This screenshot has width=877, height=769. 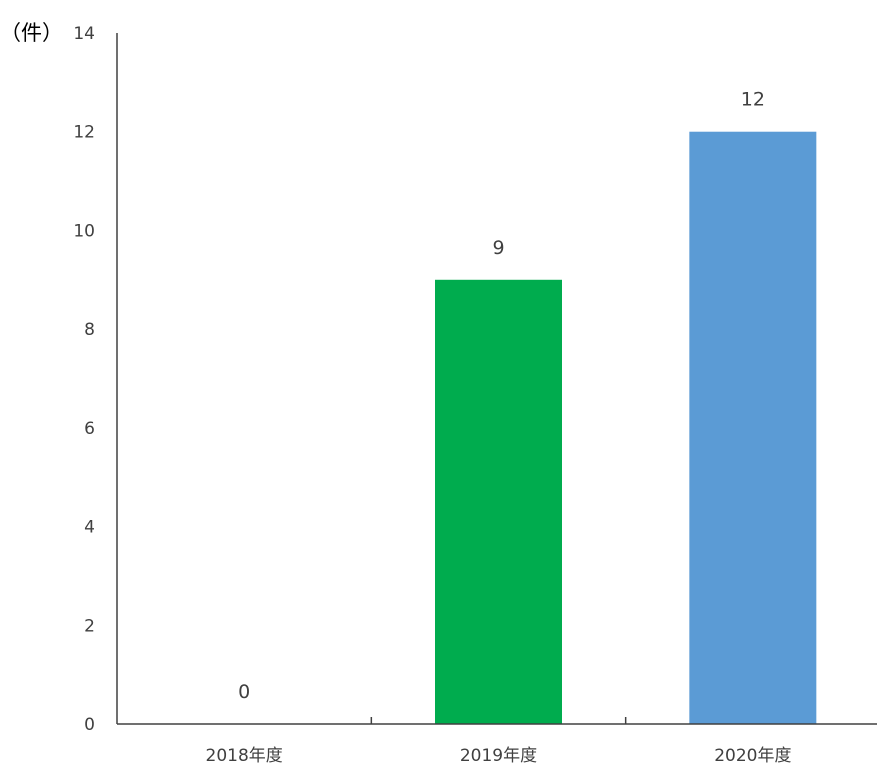 I want to click on x-tick-label: 2018年度, so click(x=244, y=756).